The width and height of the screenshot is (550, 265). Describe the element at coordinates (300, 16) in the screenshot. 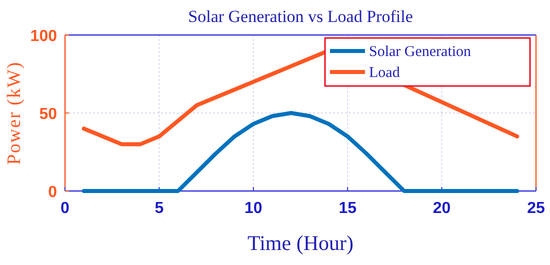

I see `chart-title: Solar Generation vs Load Profile` at that location.